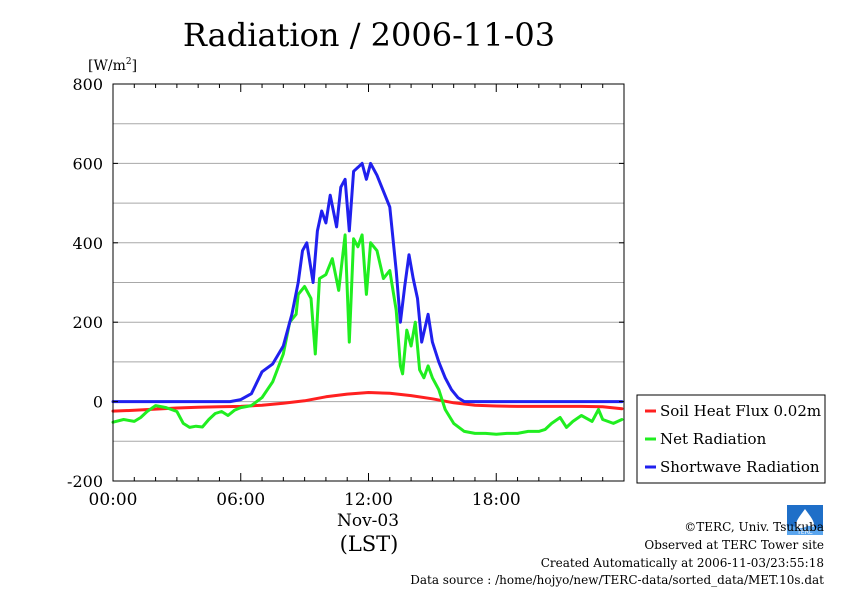 Image resolution: width=842 pixels, height=595 pixels. What do you see at coordinates (369, 544) in the screenshot?
I see `x-axis-label: (LST)` at bounding box center [369, 544].